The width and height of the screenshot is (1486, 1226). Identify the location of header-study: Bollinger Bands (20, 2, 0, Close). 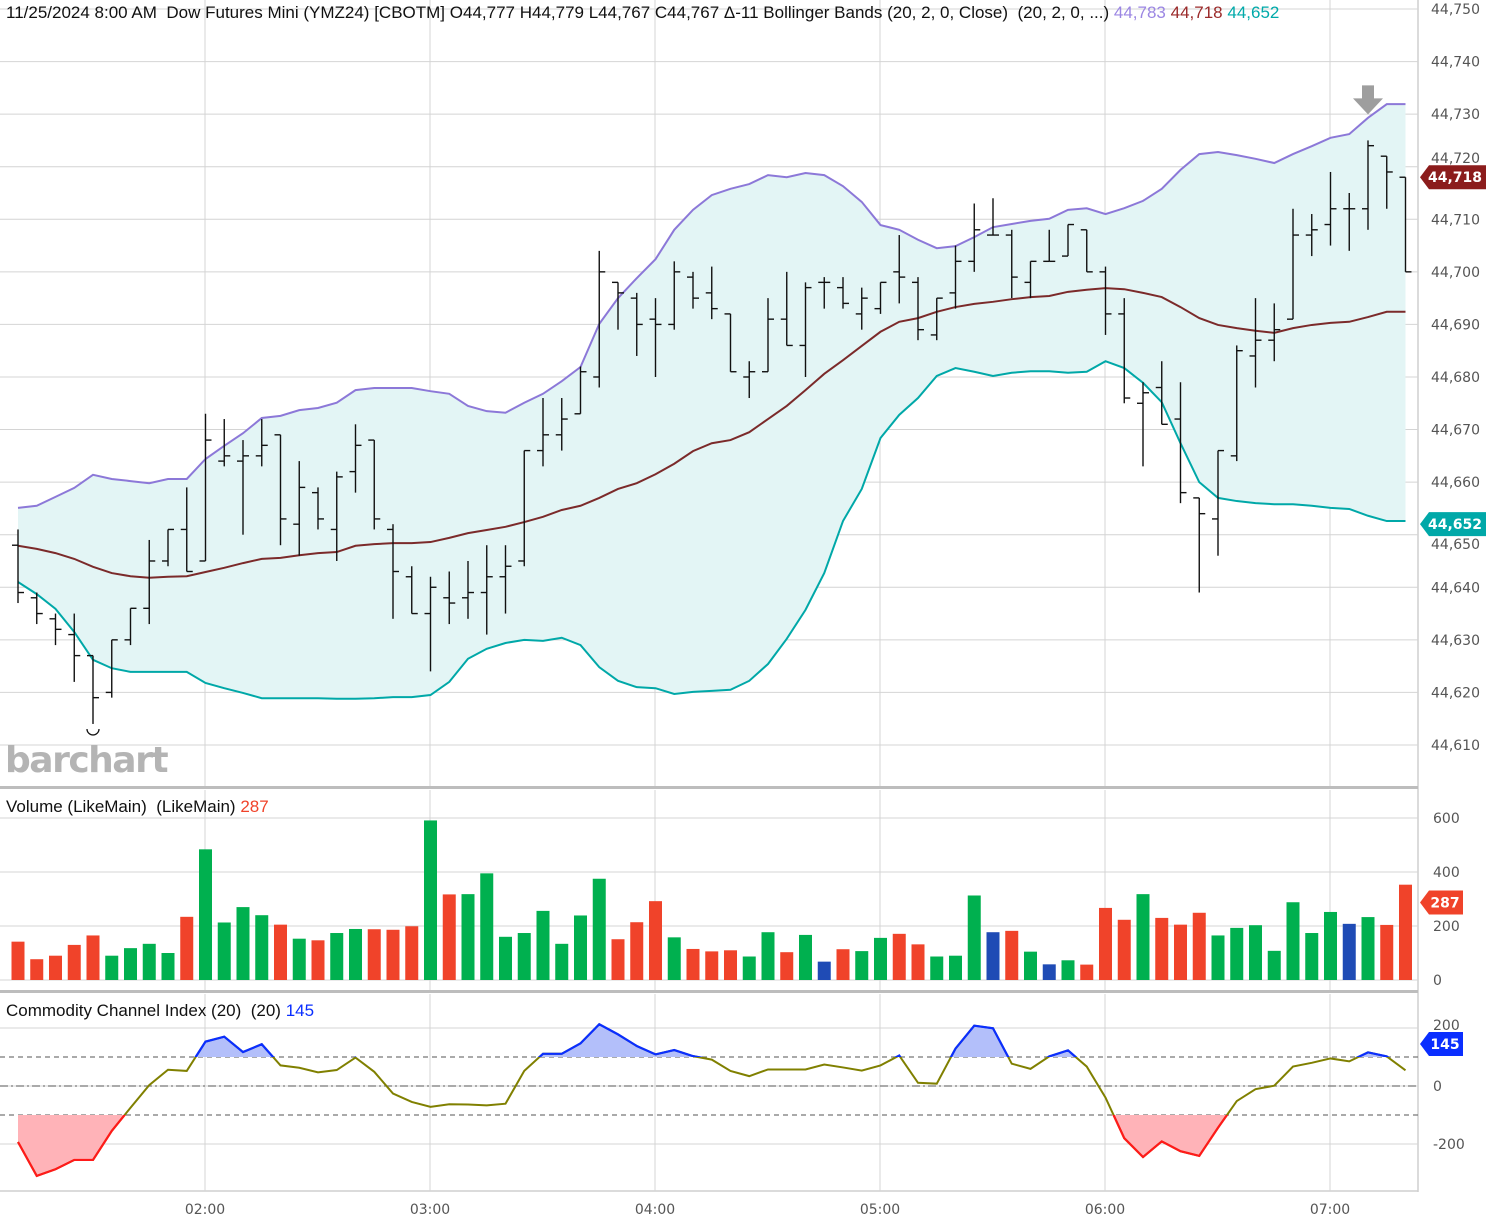
(886, 12).